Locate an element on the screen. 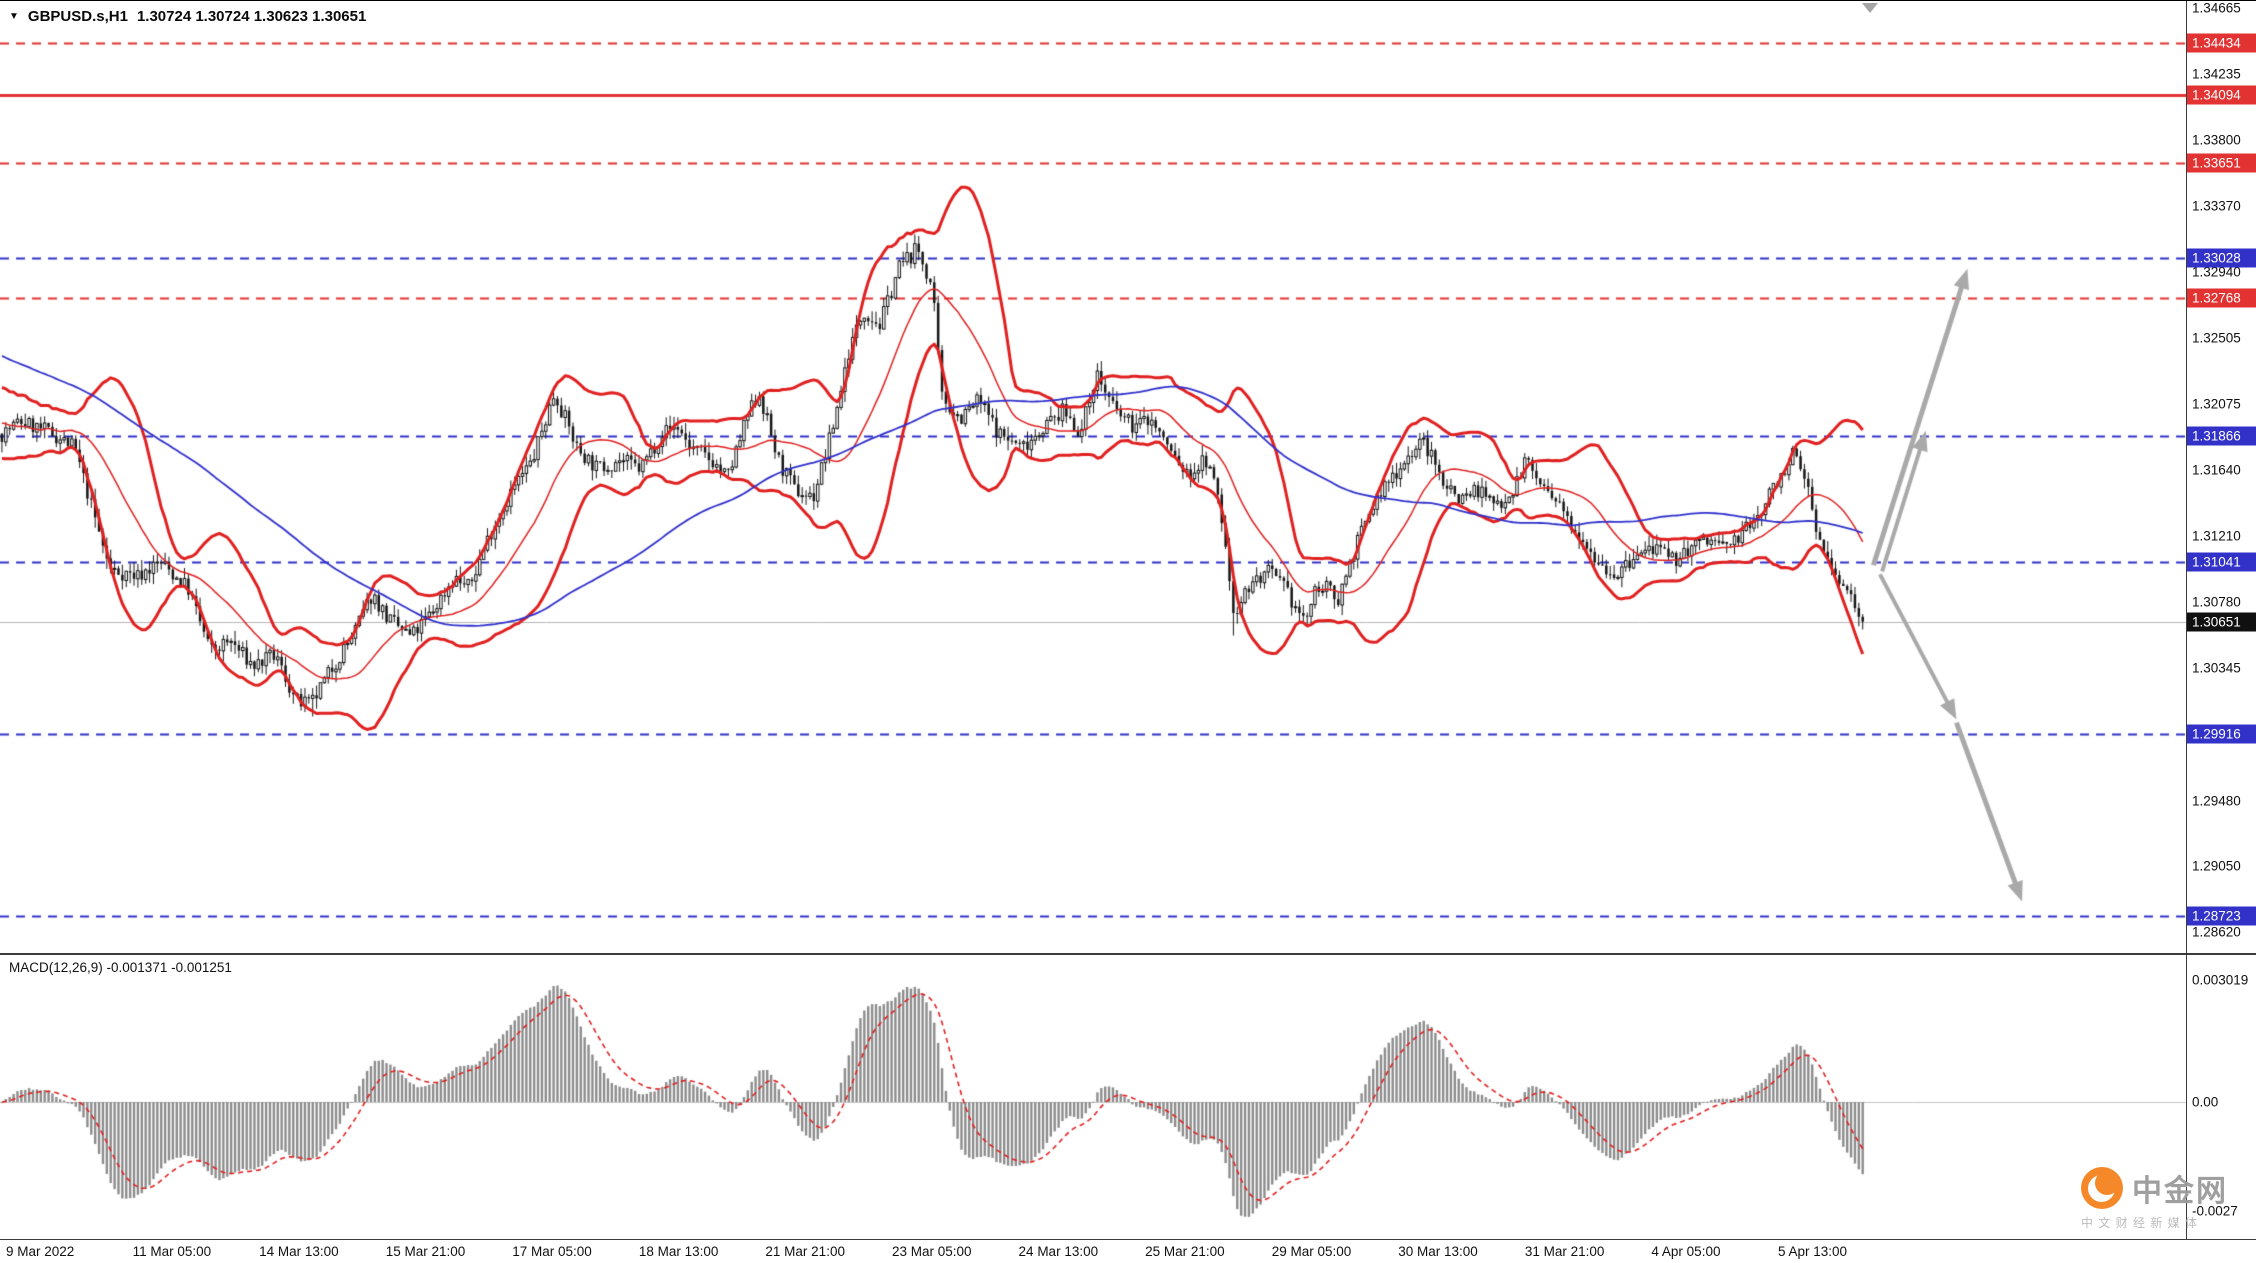  price-tick-label: 1.32505 is located at coordinates (2216, 338).